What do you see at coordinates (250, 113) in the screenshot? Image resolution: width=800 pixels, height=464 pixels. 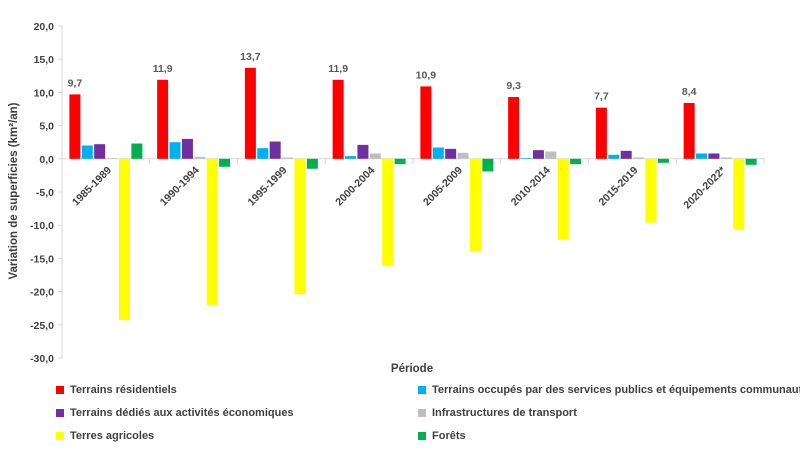 I see `bar-1-1995-1999` at bounding box center [250, 113].